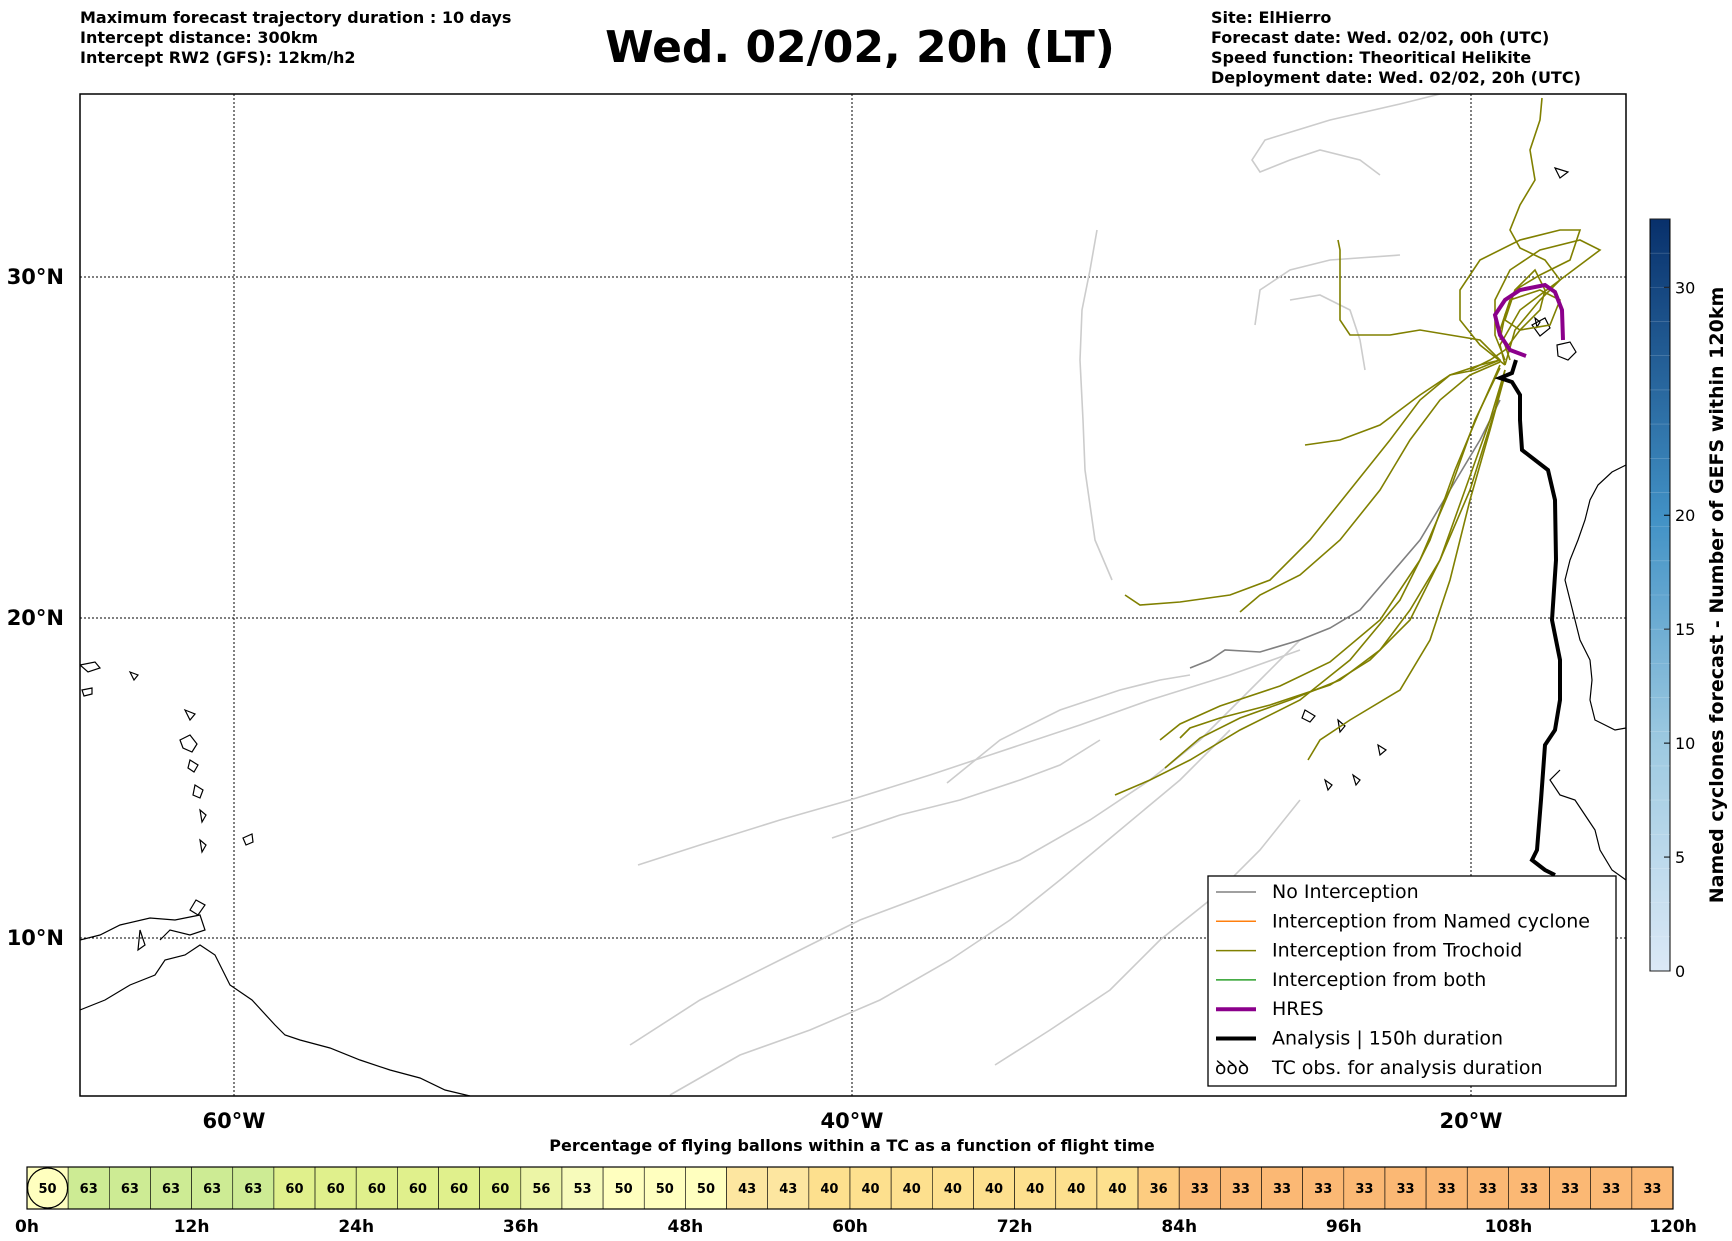  What do you see at coordinates (1680, 971) in the screenshot?
I see `colorbar-tick-label: 0` at bounding box center [1680, 971].